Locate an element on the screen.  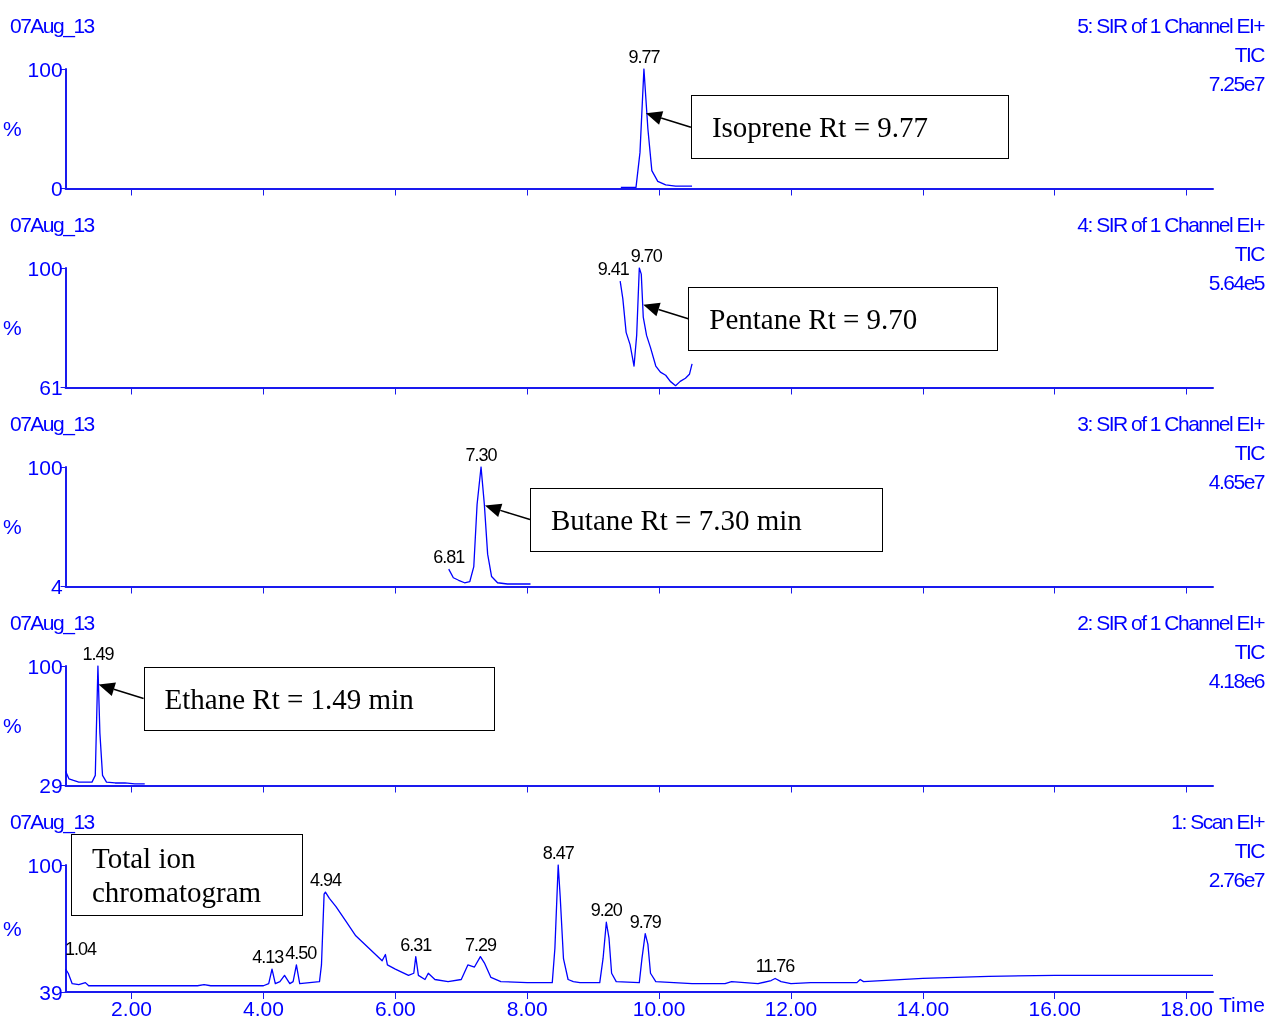
annotation: Butane Rt = 7.30 min is located at coordinates (706, 519).